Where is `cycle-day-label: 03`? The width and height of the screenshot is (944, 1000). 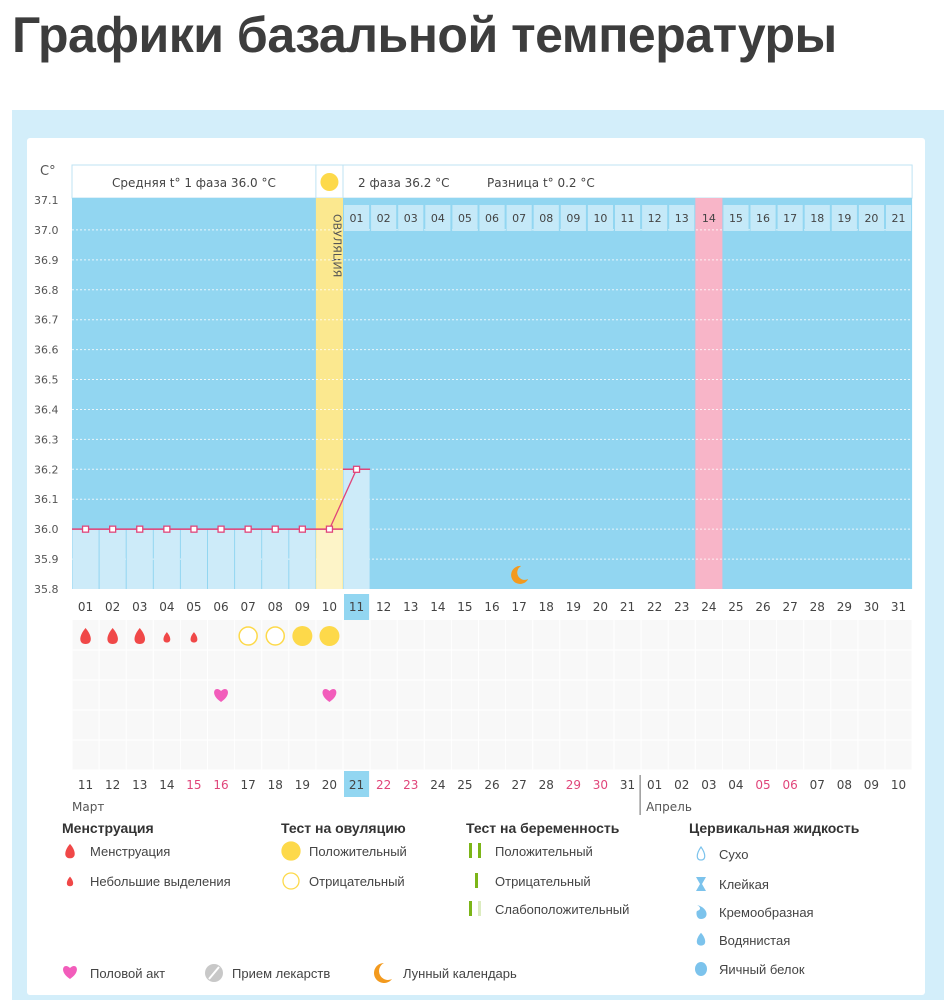 cycle-day-label: 03 is located at coordinates (139, 607).